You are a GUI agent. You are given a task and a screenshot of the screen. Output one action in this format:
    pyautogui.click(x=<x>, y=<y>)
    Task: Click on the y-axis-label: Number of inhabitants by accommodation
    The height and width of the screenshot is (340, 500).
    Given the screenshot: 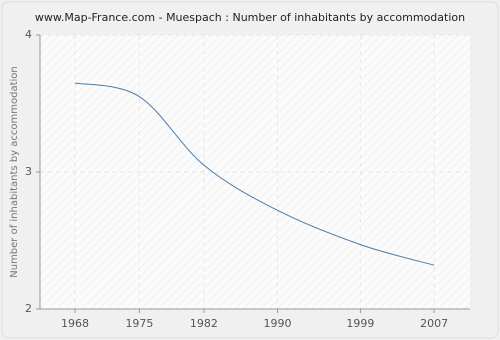 What is the action you would take?
    pyautogui.click(x=14, y=172)
    